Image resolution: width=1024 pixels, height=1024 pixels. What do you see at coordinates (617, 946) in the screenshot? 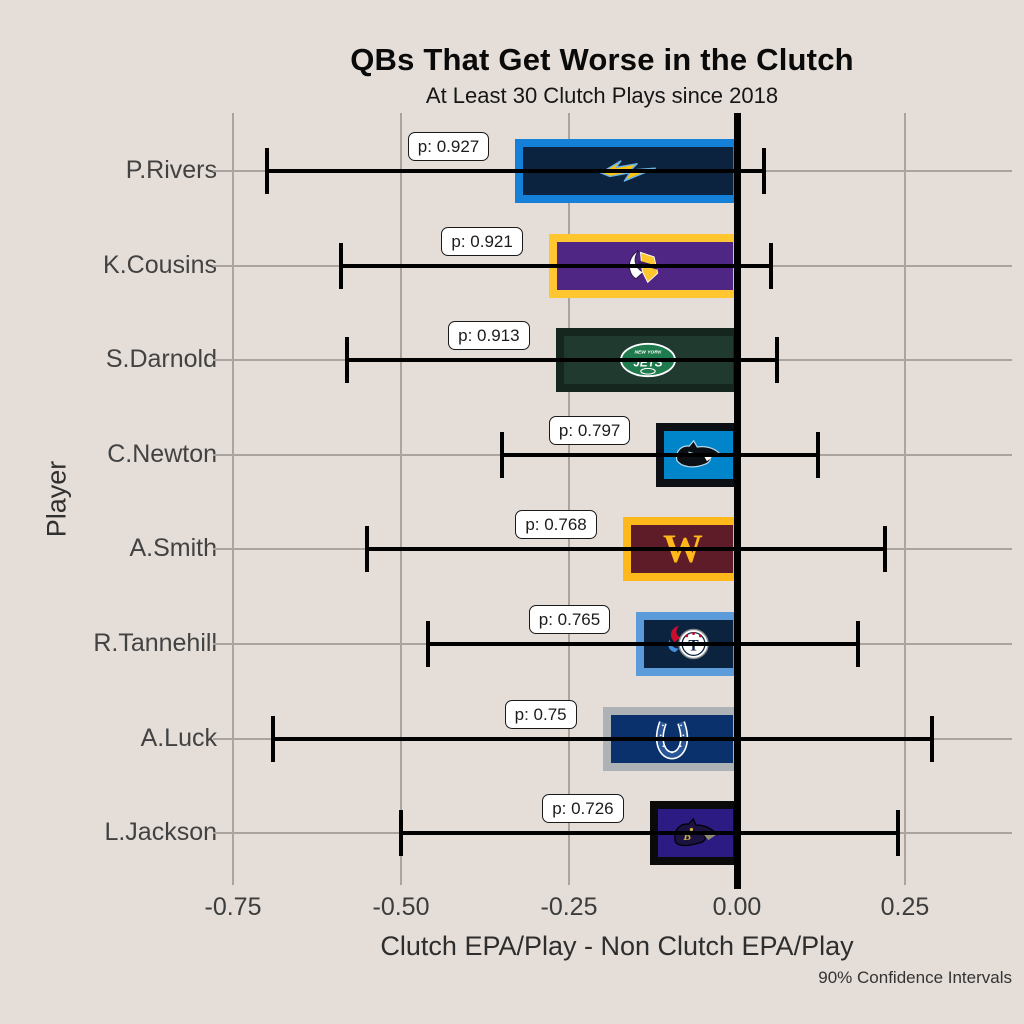
I see `x-axis-title: Clutch EPA/Play - Non Clutch EPA/Play` at bounding box center [617, 946].